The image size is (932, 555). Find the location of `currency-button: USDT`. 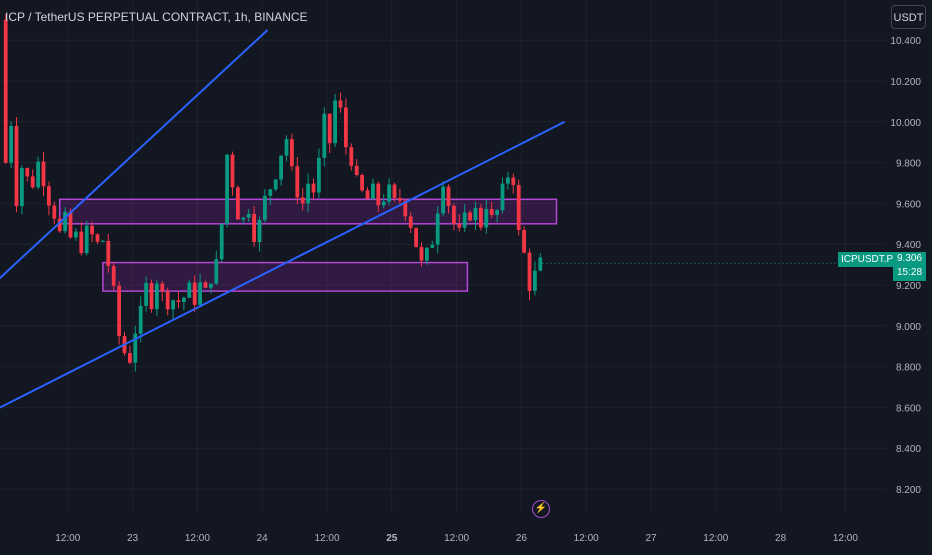

currency-button: USDT is located at coordinates (908, 17).